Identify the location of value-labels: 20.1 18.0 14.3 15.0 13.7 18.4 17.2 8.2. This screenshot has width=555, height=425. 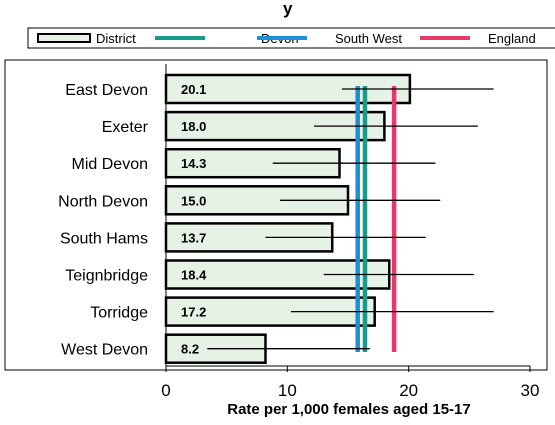
(194, 219).